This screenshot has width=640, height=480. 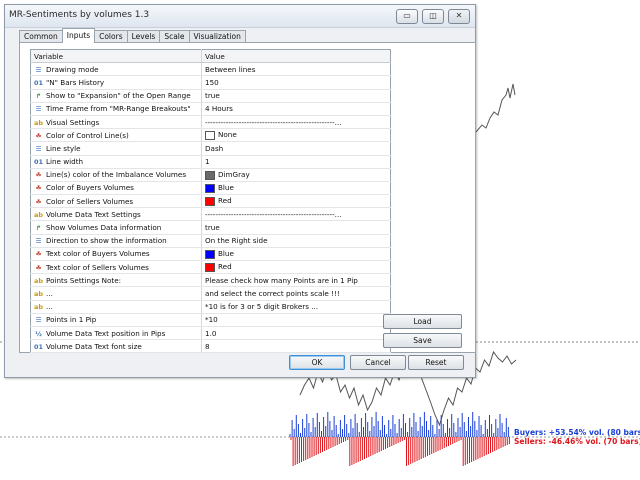 I want to click on value-cell: 8, so click(x=296, y=346).